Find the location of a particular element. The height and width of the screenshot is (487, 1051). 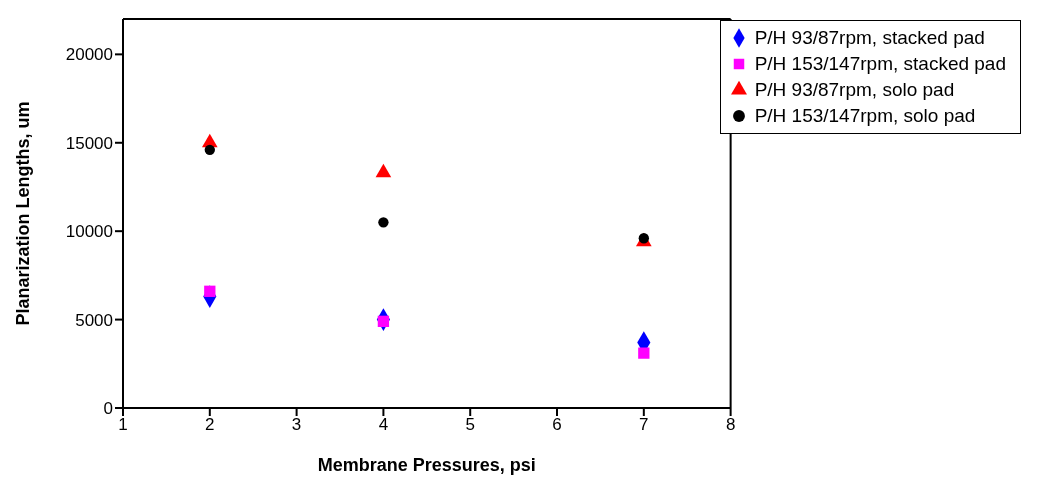

x-tick-label: 4 is located at coordinates (383, 425).